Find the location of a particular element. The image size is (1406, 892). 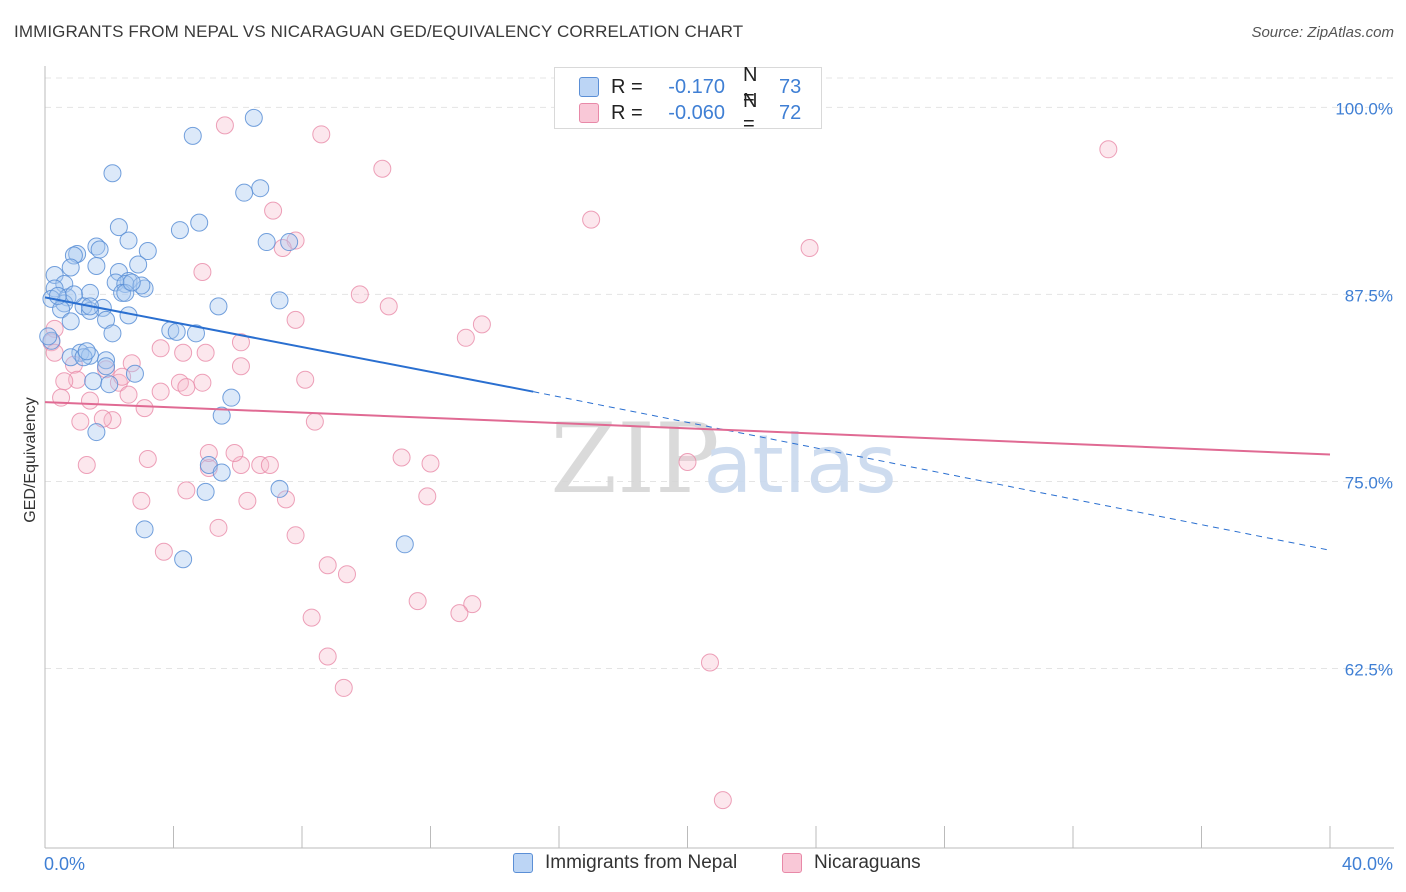

n-value: 72 is located at coordinates (790, 112).